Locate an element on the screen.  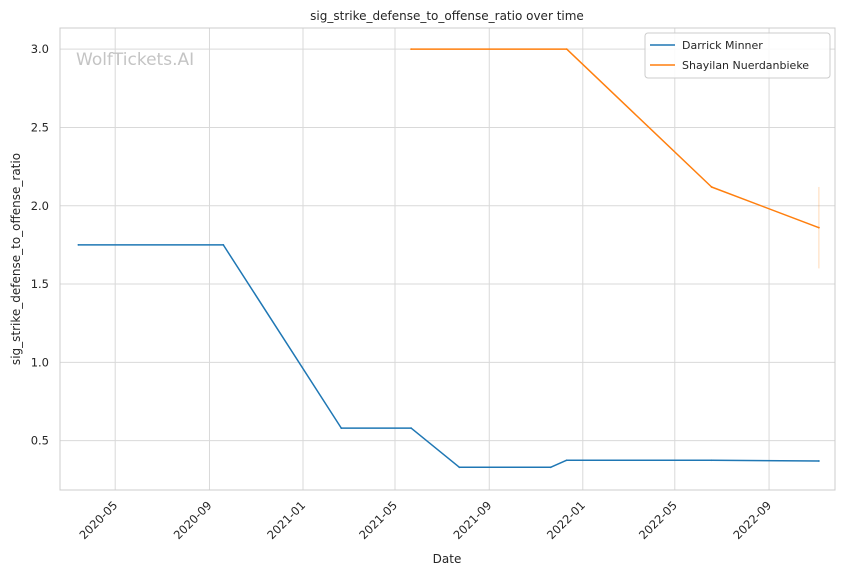
legend: Darrick Minner Shayilan Nuerdanbieke is located at coordinates (737, 55).